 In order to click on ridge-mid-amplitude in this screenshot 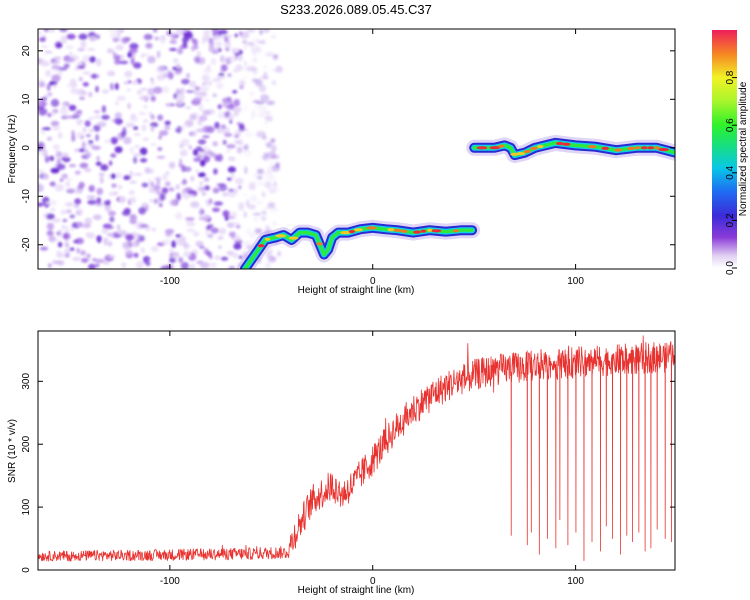, I will do `click(458, 204)`.